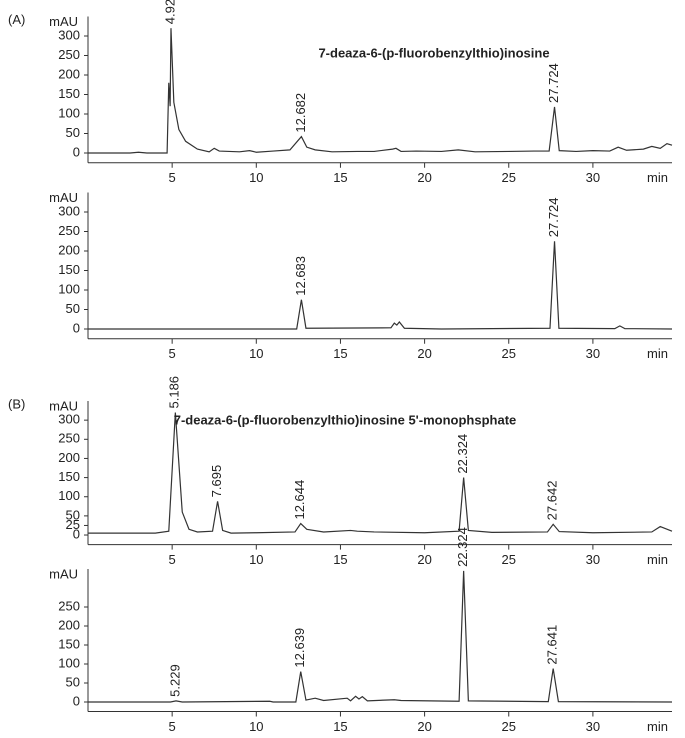  Describe the element at coordinates (174, 680) in the screenshot. I see `peak-label: 5.229` at that location.